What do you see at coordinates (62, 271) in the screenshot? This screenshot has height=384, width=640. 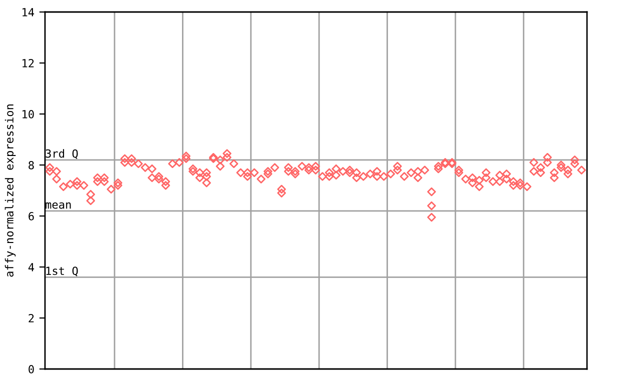 I see `ref-line-label: 1st Q` at bounding box center [62, 271].